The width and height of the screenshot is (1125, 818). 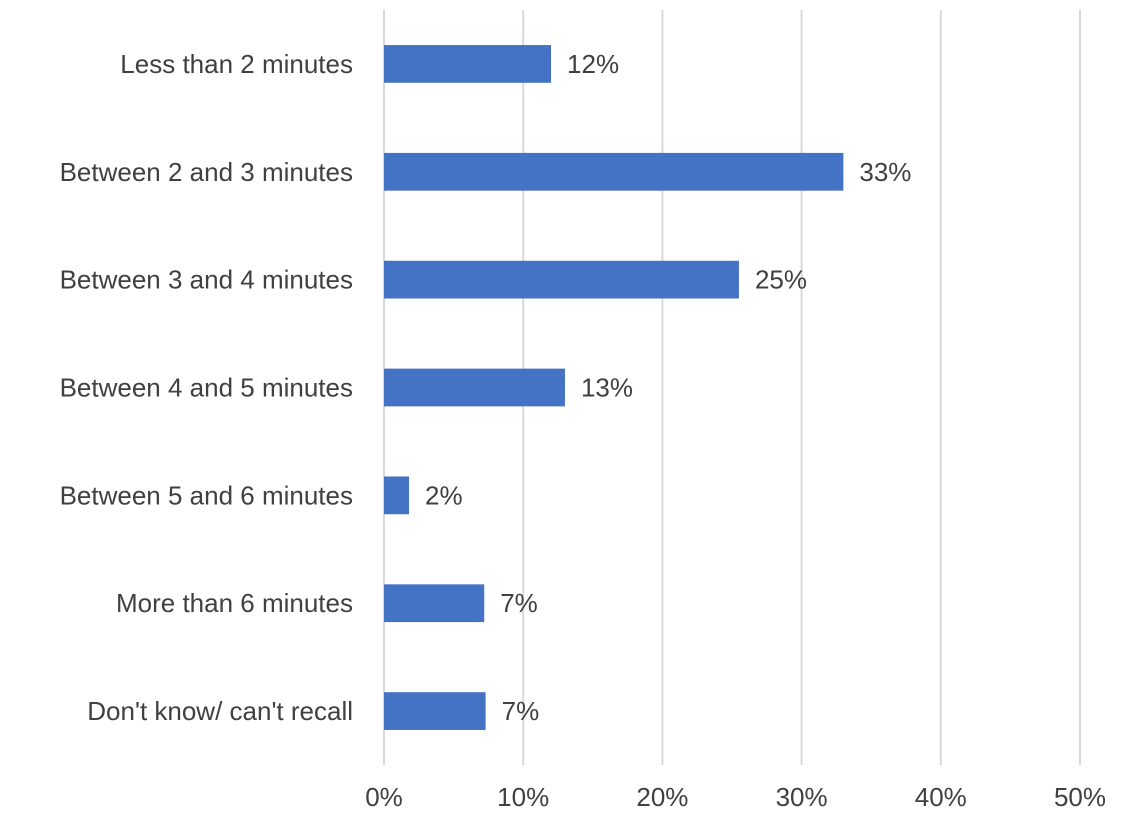 What do you see at coordinates (384, 797) in the screenshot?
I see `x-tick-label: 0%` at bounding box center [384, 797].